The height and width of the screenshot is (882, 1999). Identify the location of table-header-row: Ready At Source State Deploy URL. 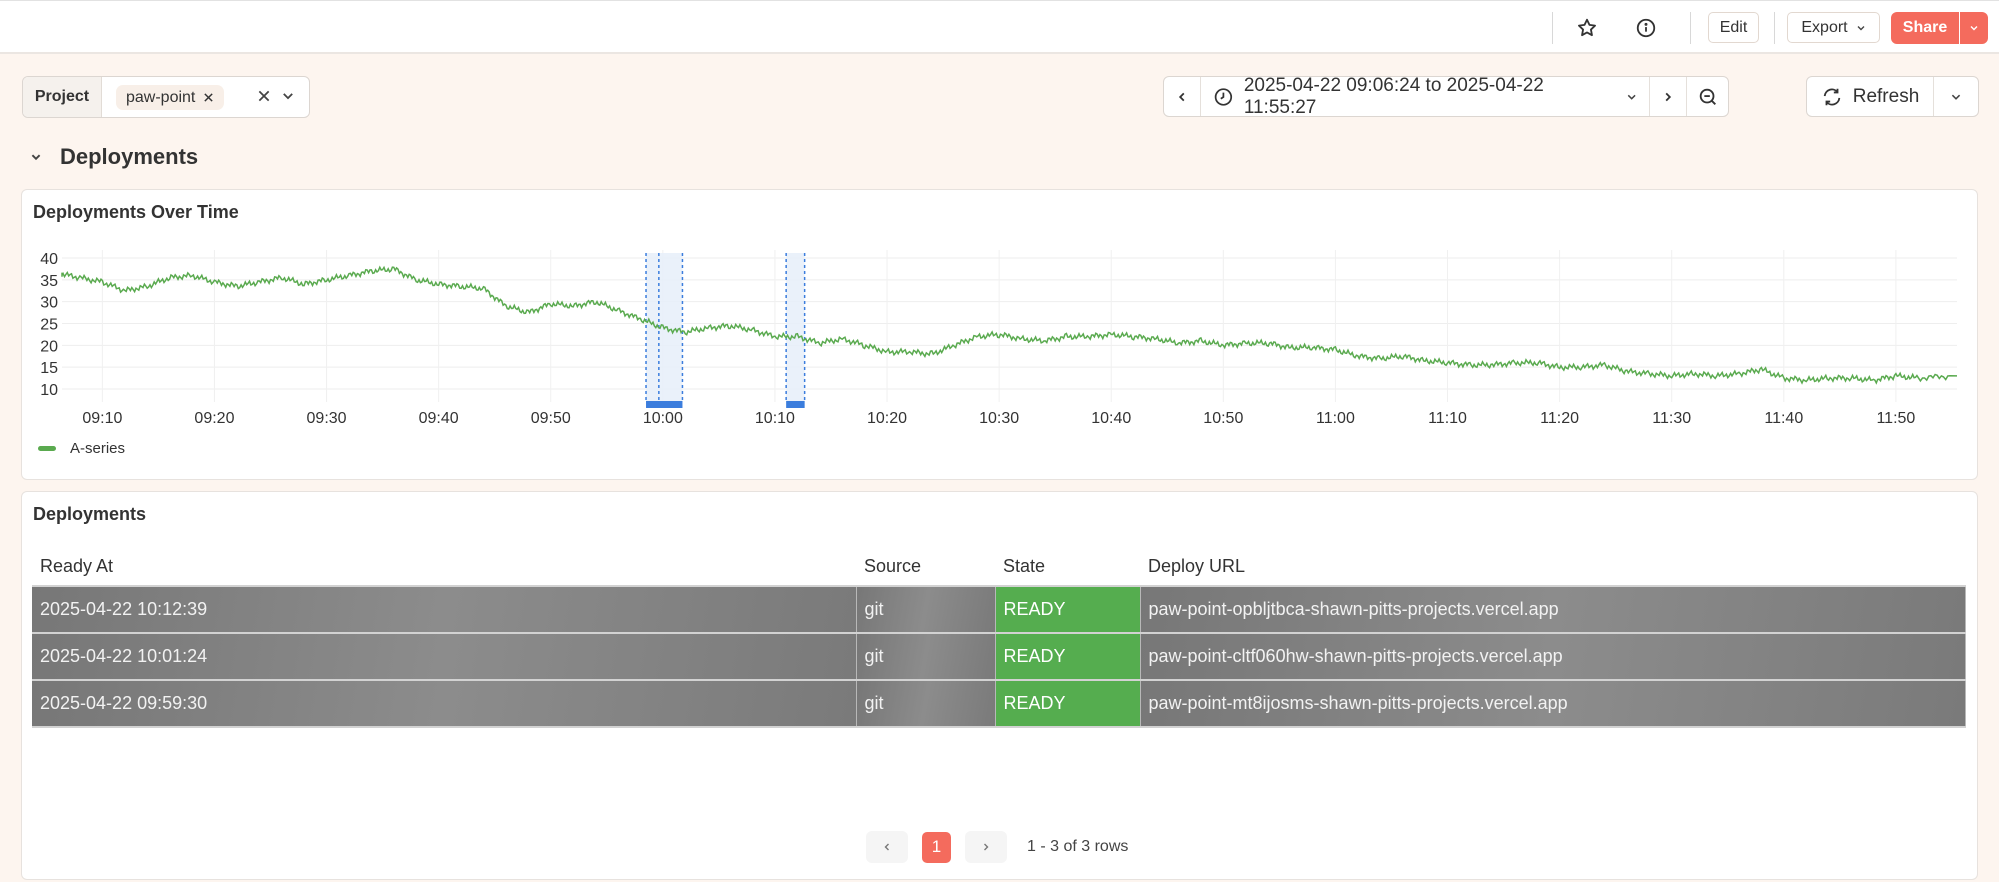
(999, 564).